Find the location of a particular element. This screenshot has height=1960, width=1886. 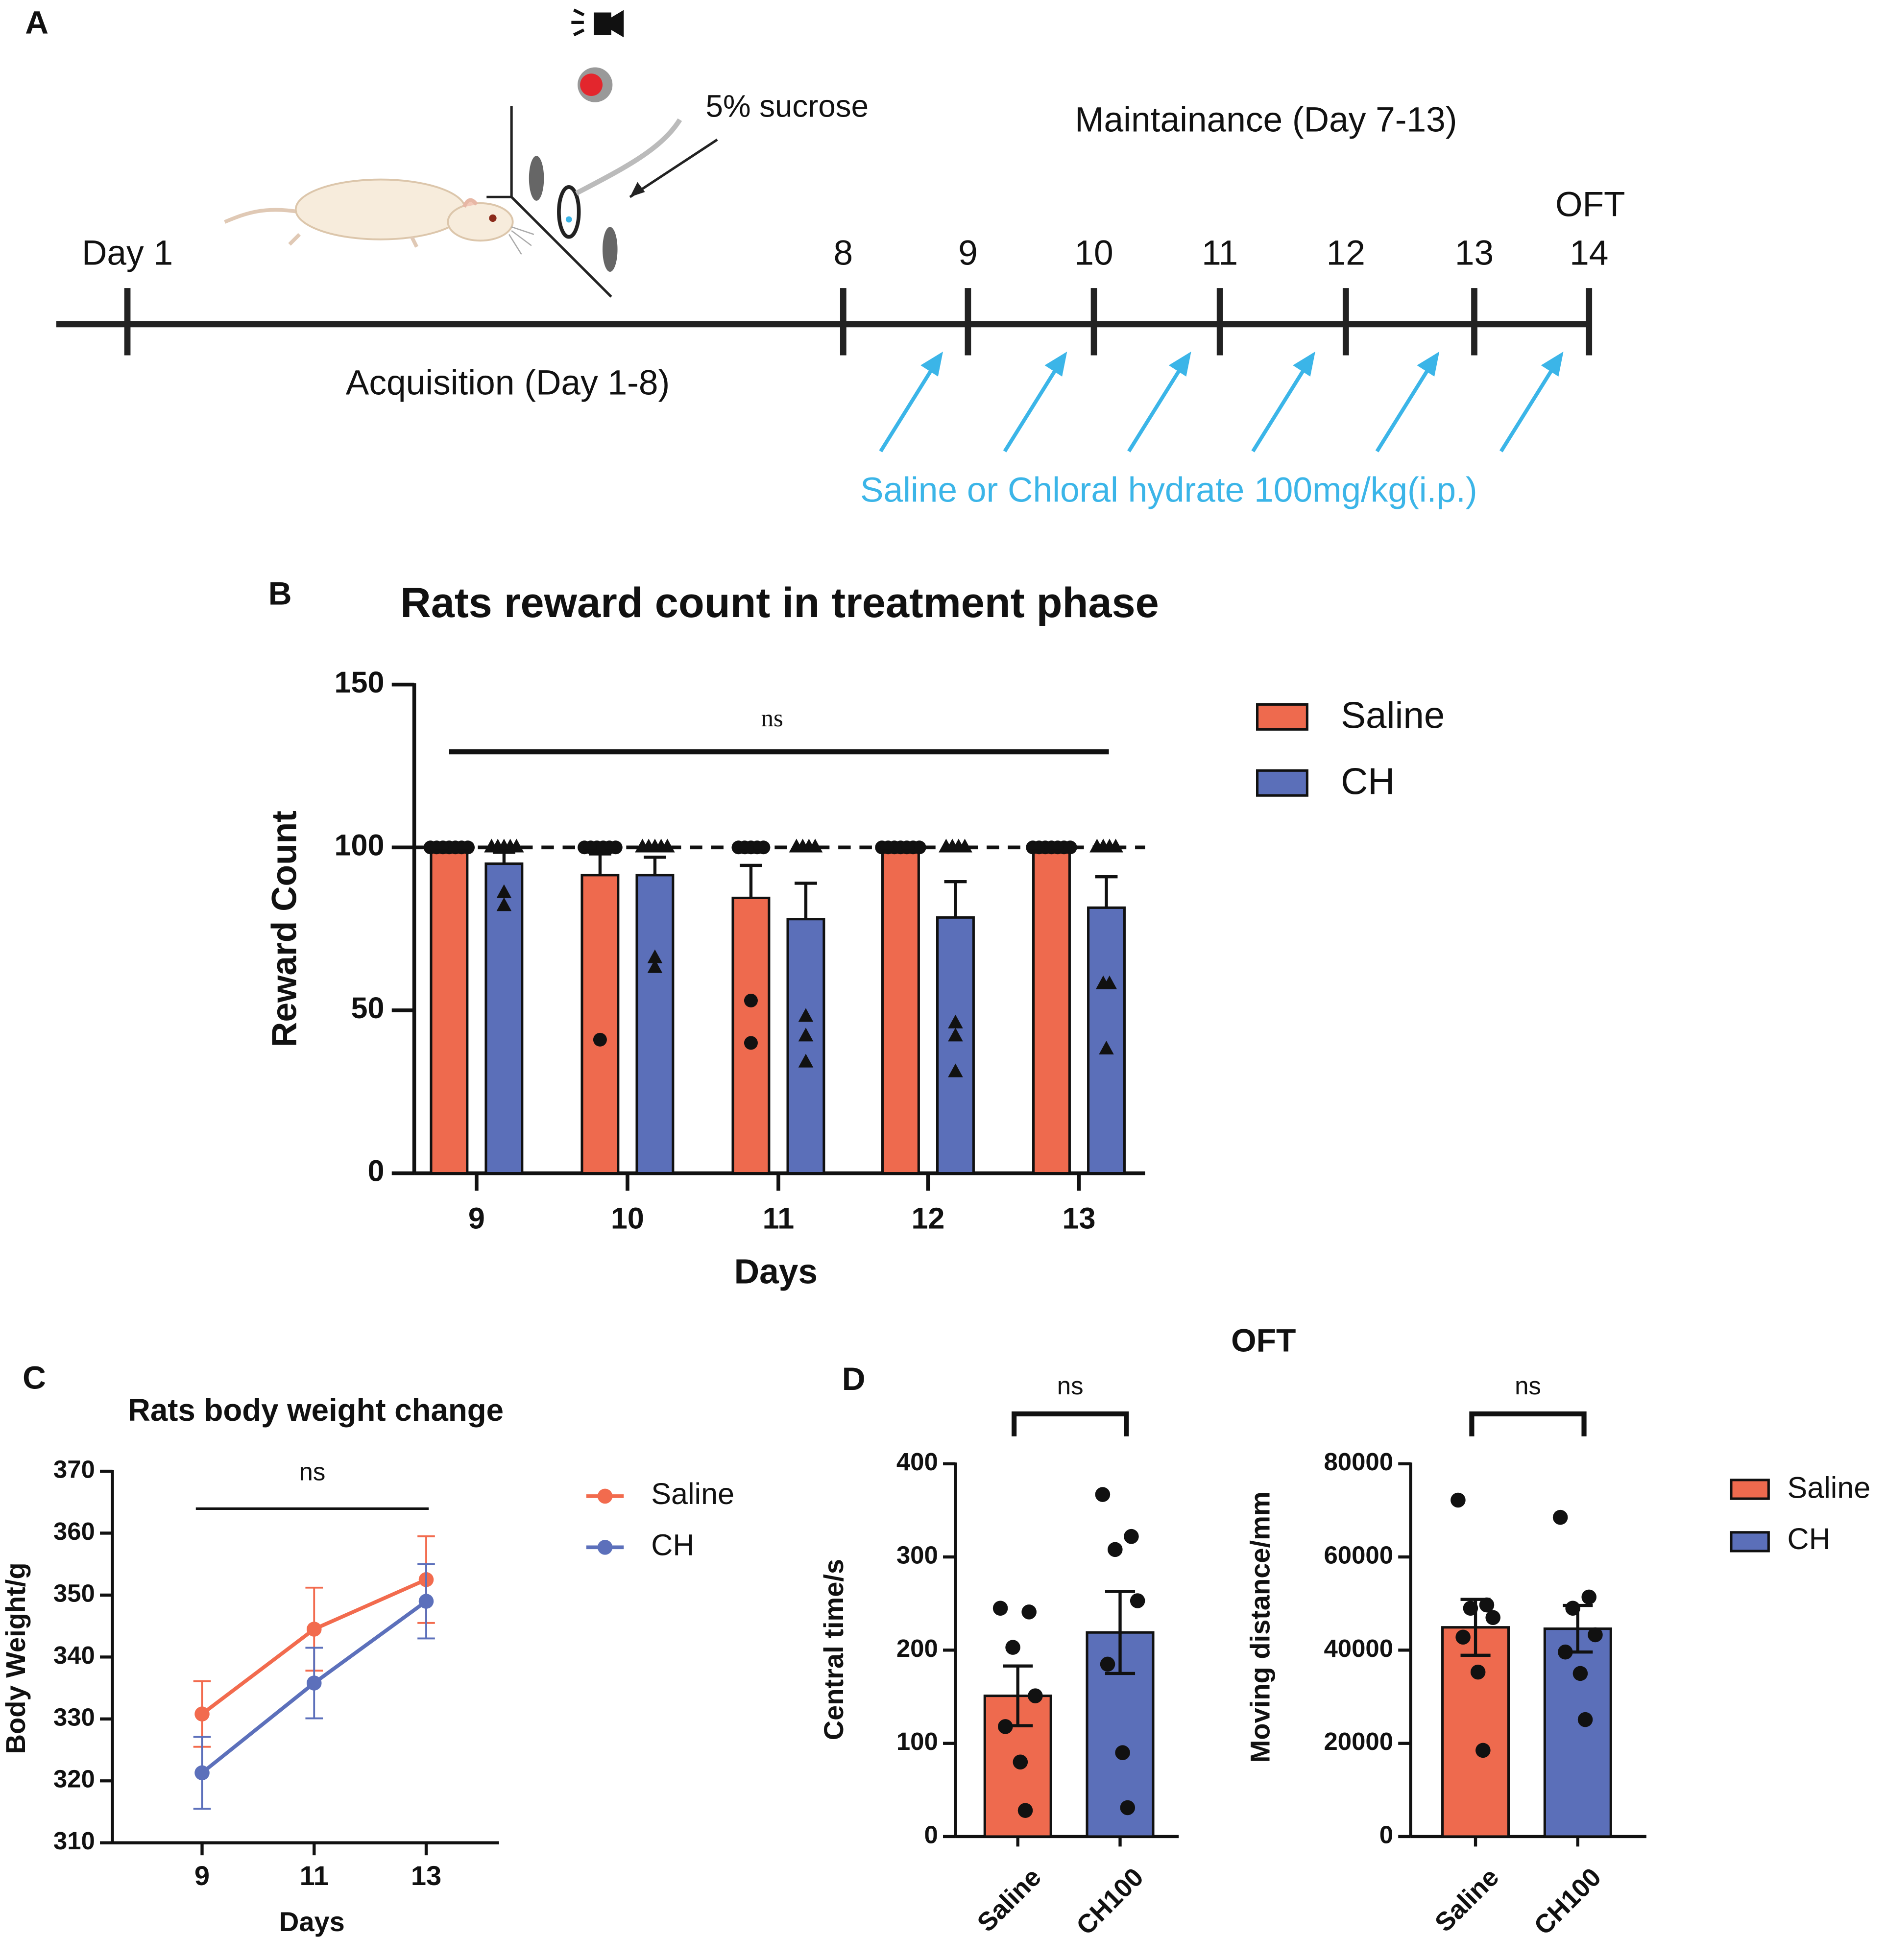

x-tick-label: 12 is located at coordinates (927, 1218).